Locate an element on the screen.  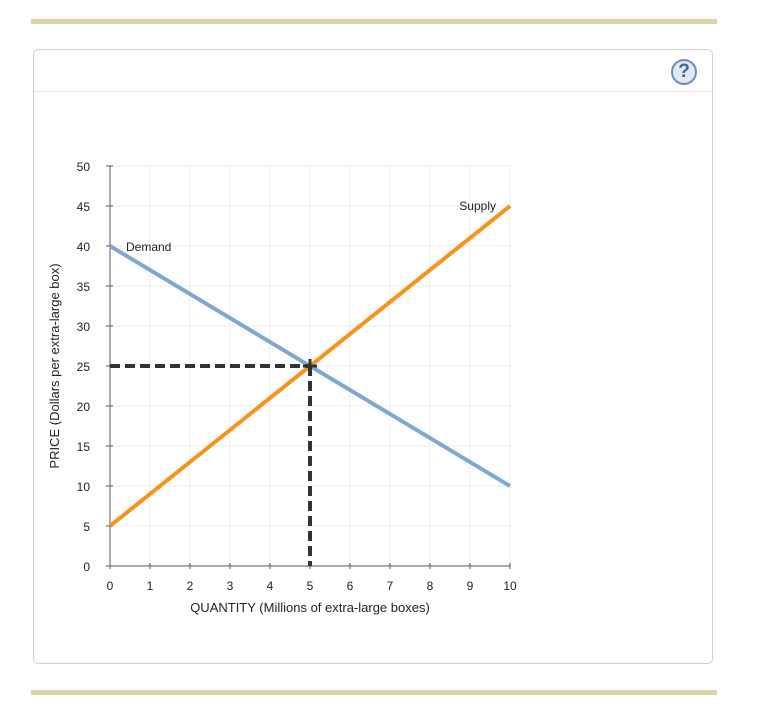
x-tick-label: 8 is located at coordinates (430, 586).